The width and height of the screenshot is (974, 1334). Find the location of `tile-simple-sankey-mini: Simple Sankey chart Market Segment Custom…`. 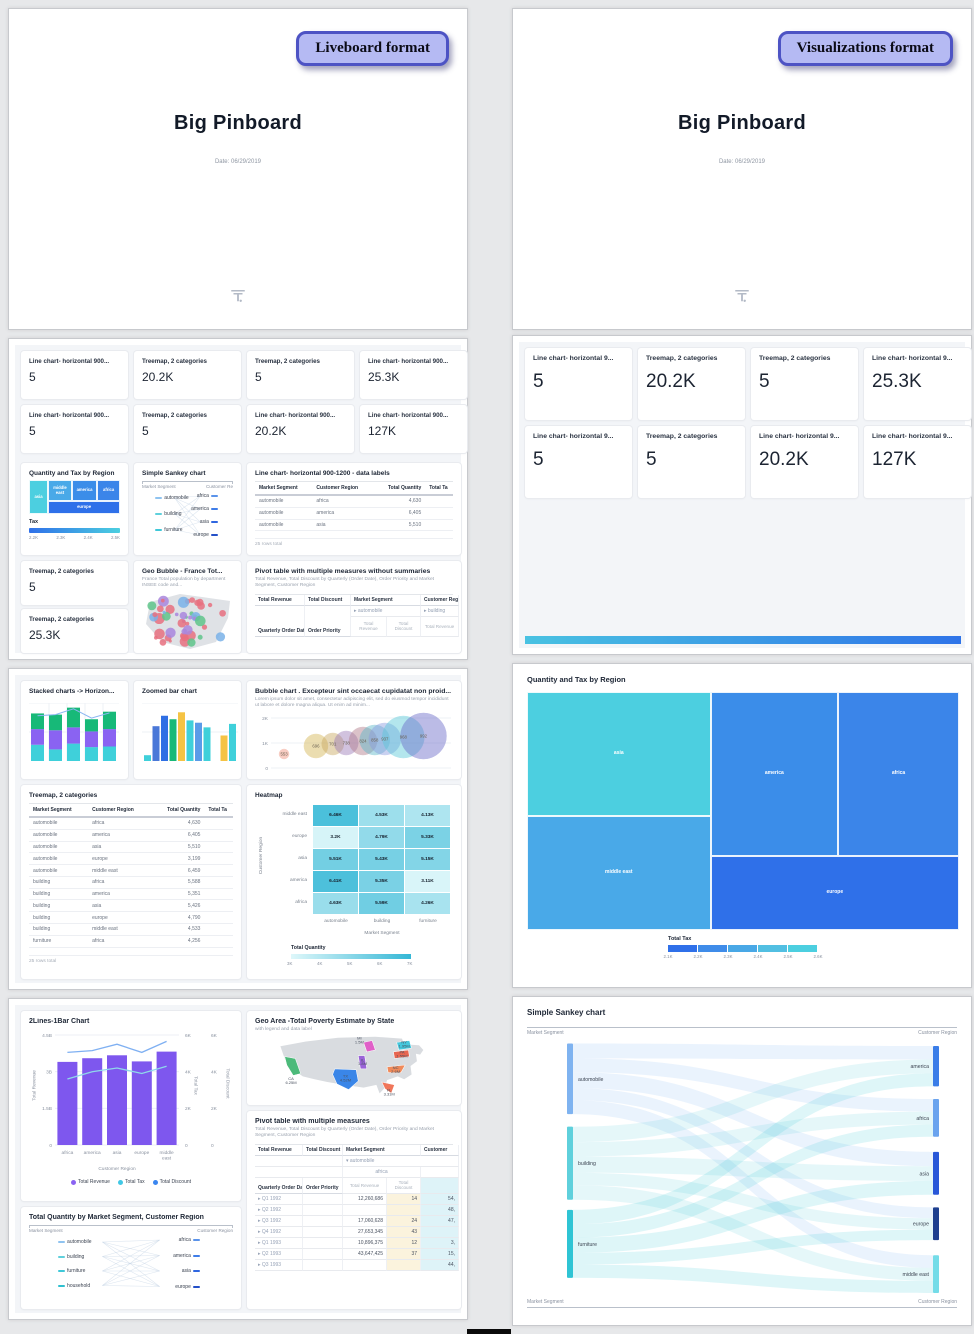

tile-simple-sankey-mini: Simple Sankey chart Market Segment Custom… is located at coordinates (187, 509).